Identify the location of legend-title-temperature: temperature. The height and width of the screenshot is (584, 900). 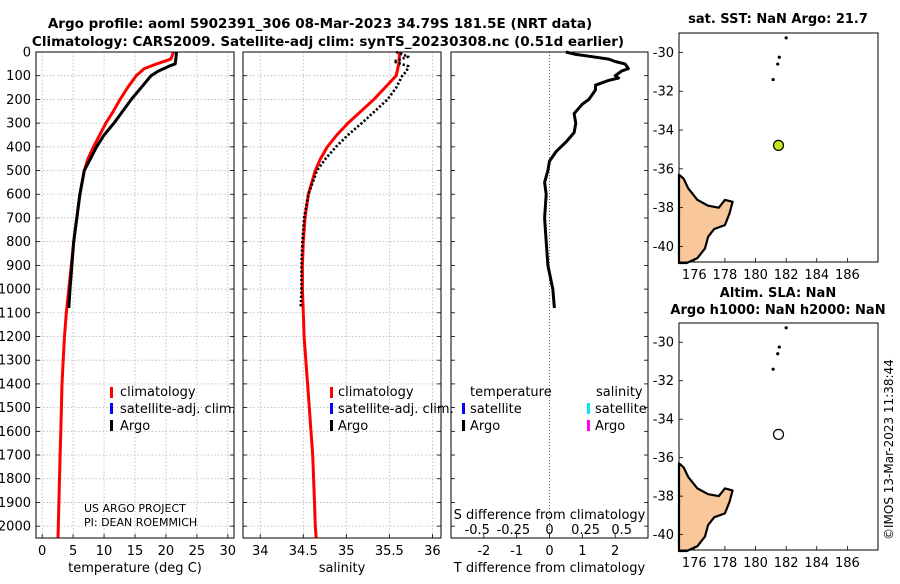
(511, 392).